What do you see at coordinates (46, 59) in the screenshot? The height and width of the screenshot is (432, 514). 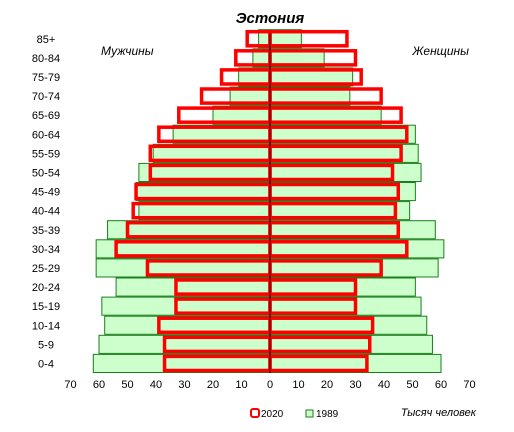 I see `age-label-80-84: 80-84` at bounding box center [46, 59].